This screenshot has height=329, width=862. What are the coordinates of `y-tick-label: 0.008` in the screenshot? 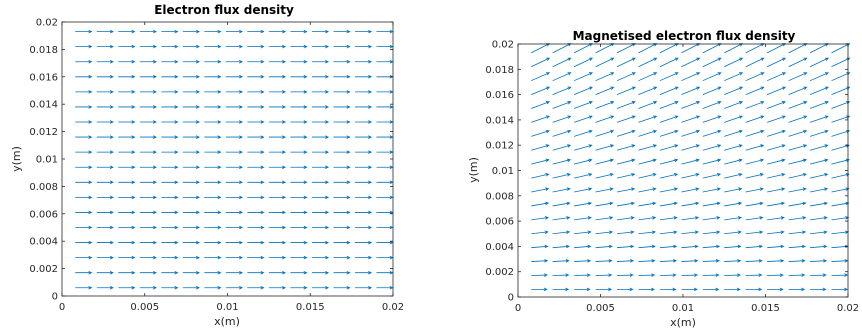 It's located at (43, 187).